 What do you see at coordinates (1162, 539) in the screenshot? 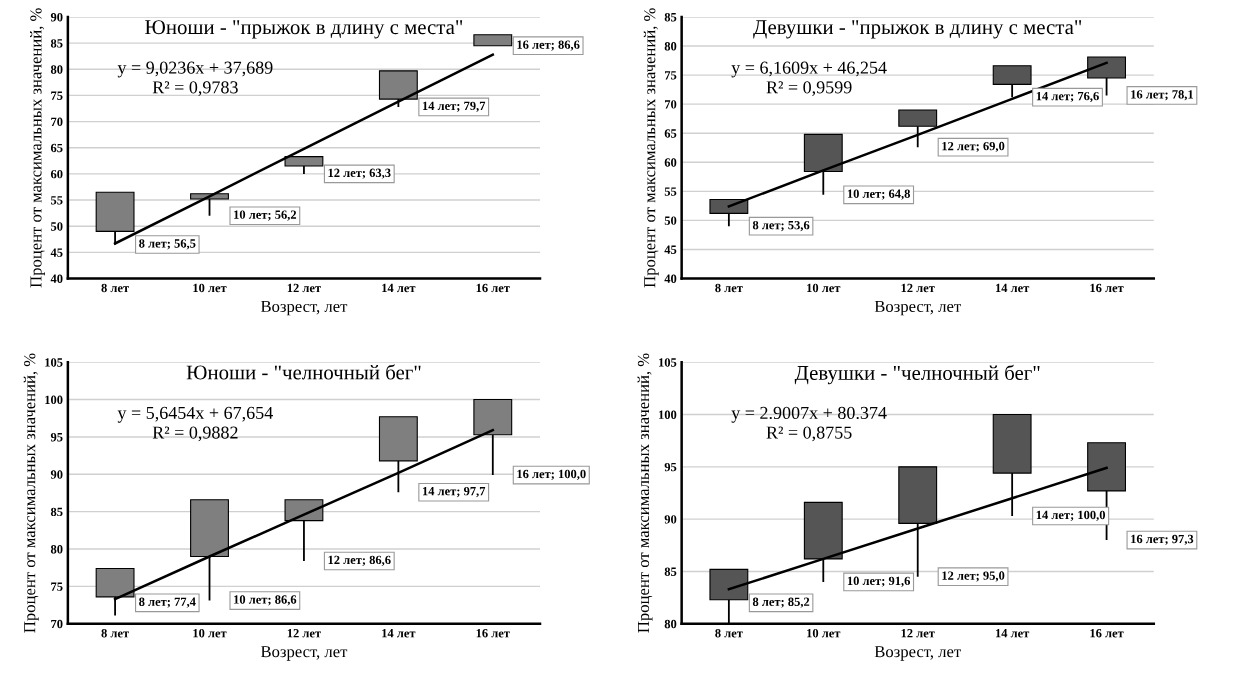
I see `text: 16 лет; 97,3` at bounding box center [1162, 539].